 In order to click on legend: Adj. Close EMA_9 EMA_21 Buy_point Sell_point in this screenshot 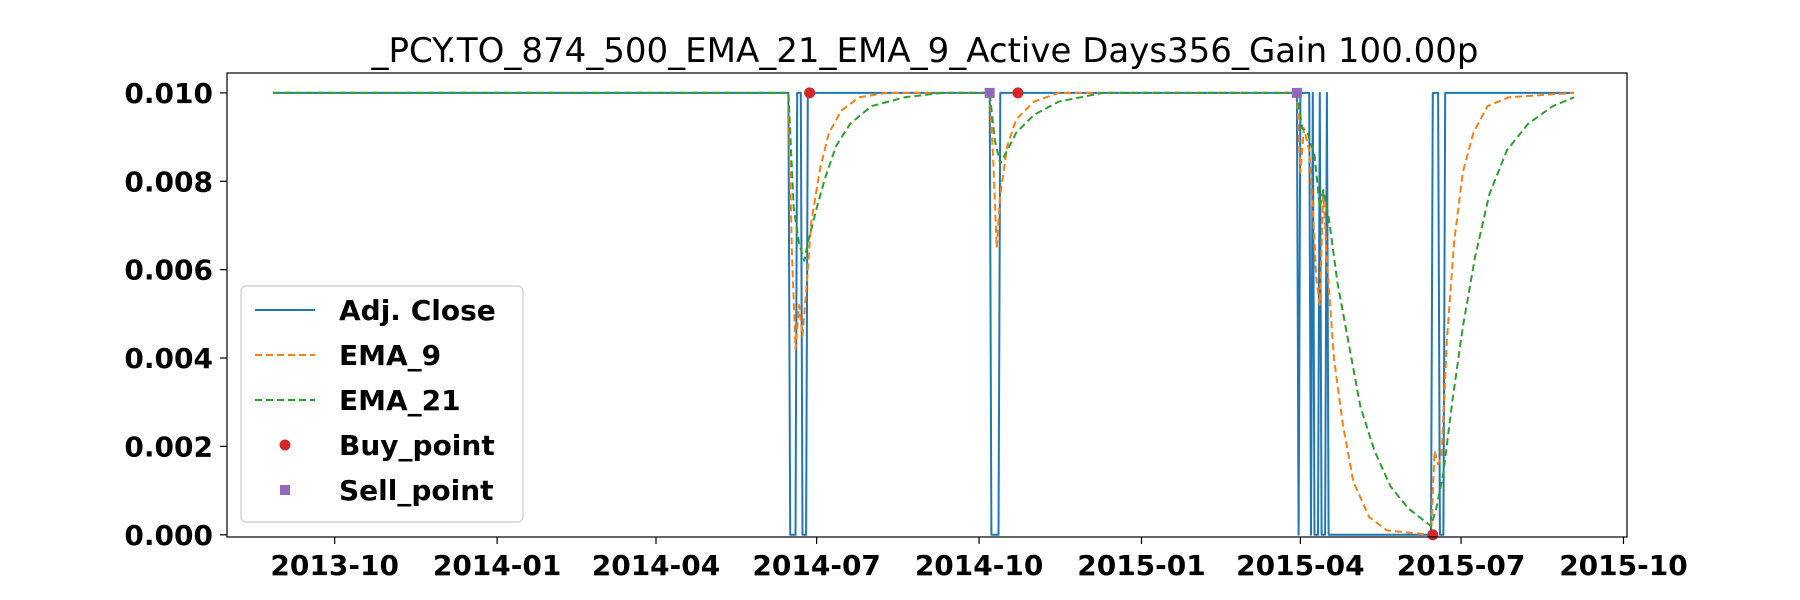, I will do `click(382, 404)`.